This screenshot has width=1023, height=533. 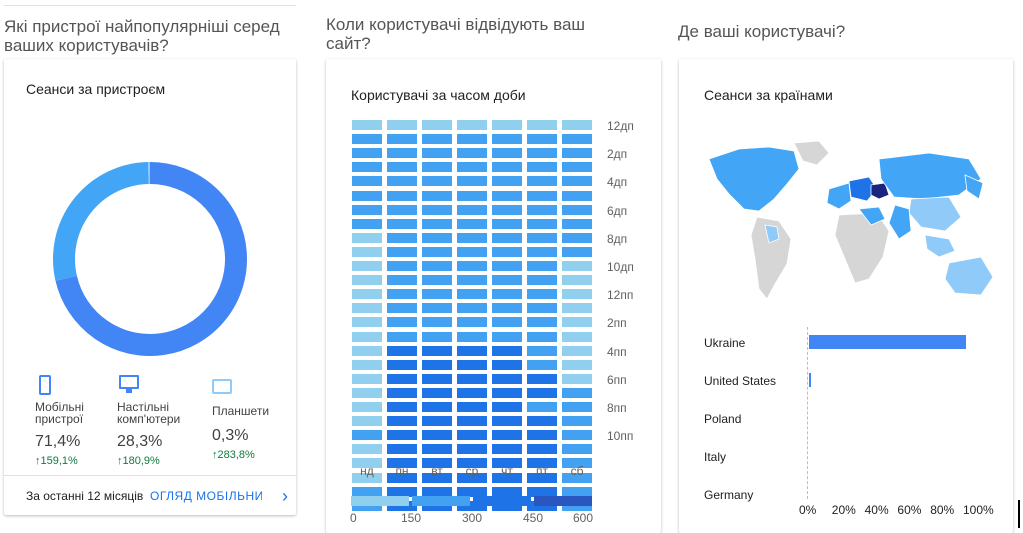 I want to click on map-region-japan-region, so click(x=974, y=187).